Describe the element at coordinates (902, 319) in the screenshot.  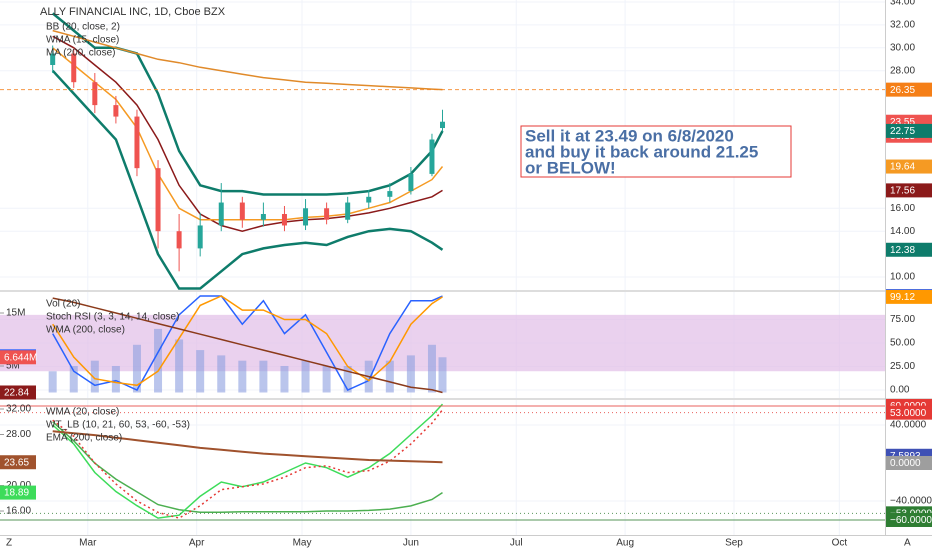
I see `y-tick-label: 75.00` at that location.